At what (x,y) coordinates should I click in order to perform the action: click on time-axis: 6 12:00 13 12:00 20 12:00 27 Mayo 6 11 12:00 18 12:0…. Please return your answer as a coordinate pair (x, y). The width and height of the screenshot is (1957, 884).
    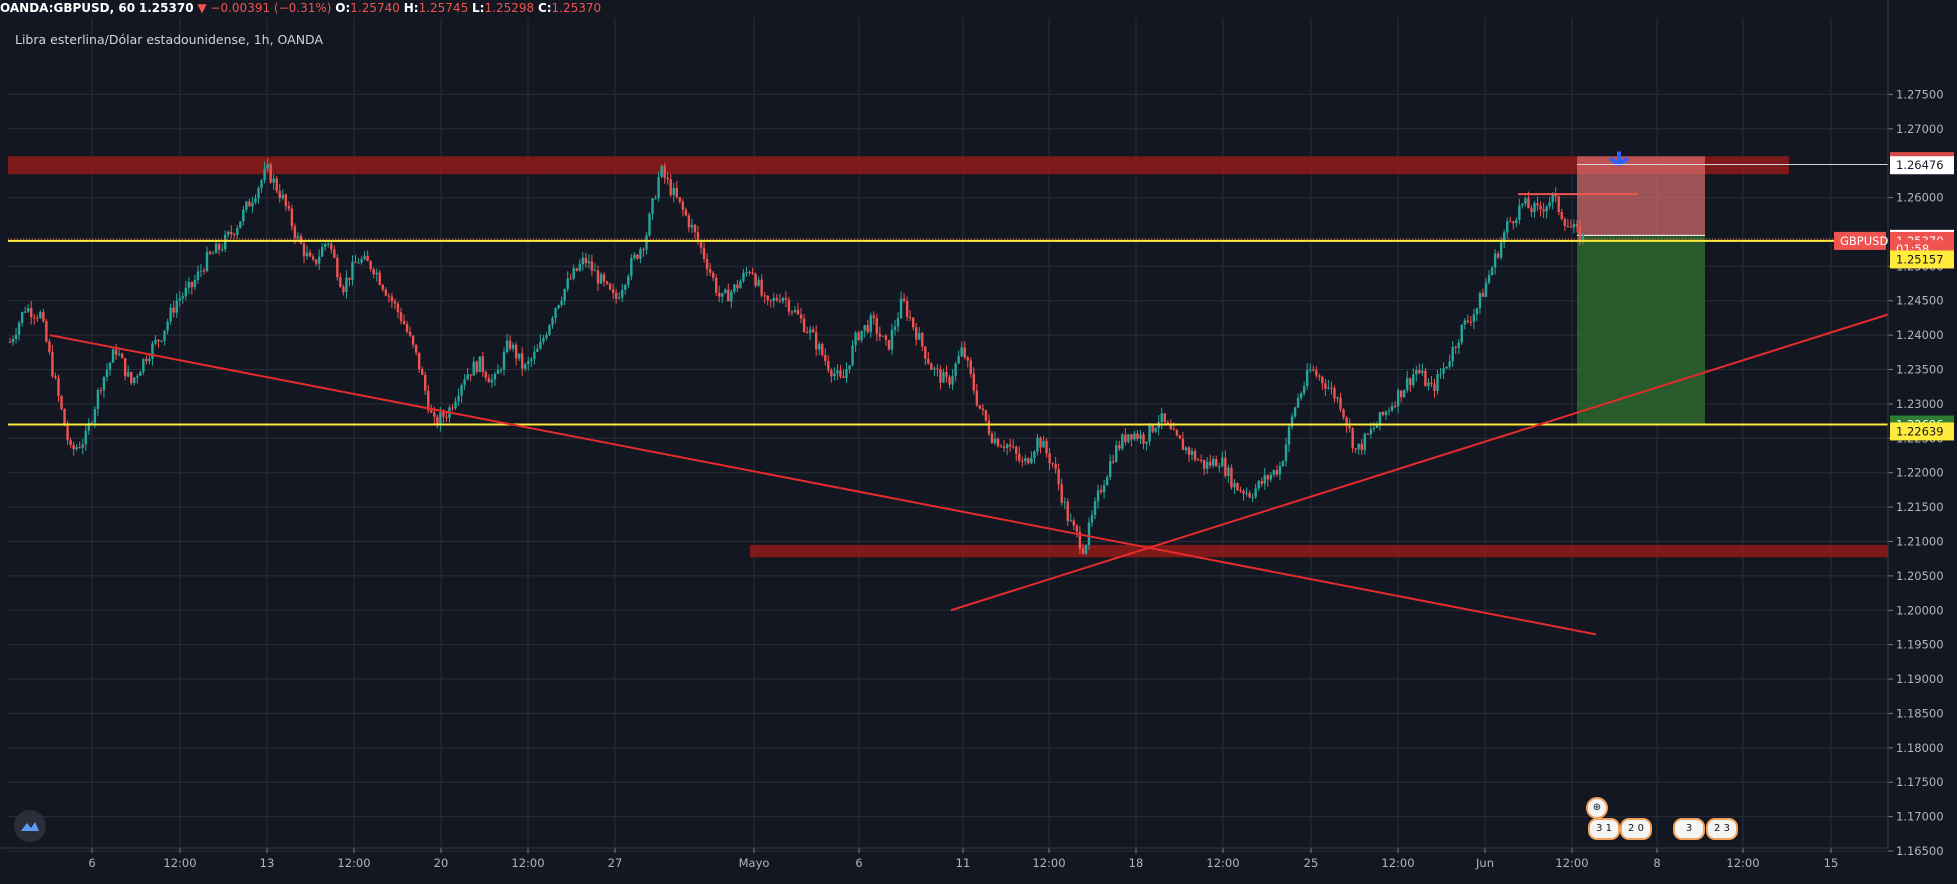
    Looking at the image, I should click on (944, 858).